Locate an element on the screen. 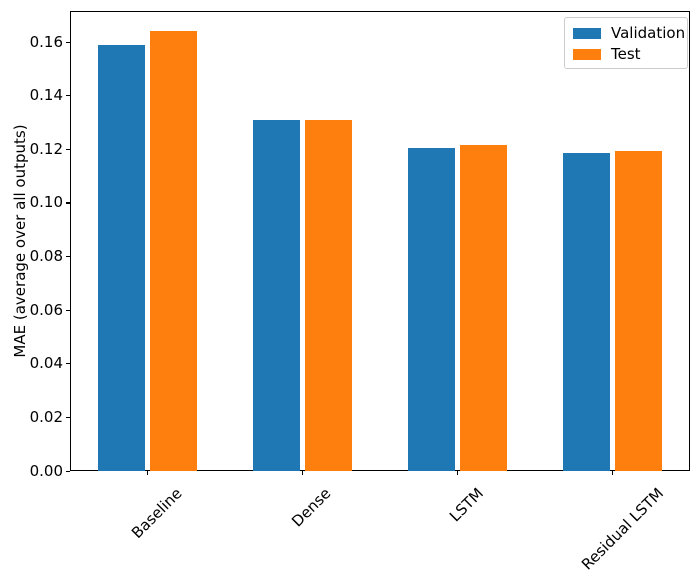 The height and width of the screenshot is (572, 700). bar-test-lstm is located at coordinates (483, 308).